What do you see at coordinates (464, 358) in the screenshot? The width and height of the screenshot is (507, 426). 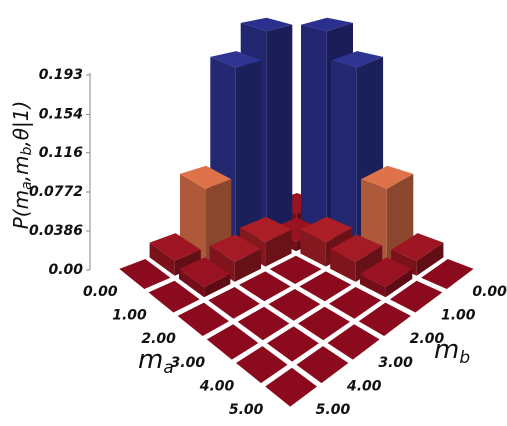 I see `y-label-sub: b` at bounding box center [464, 358].